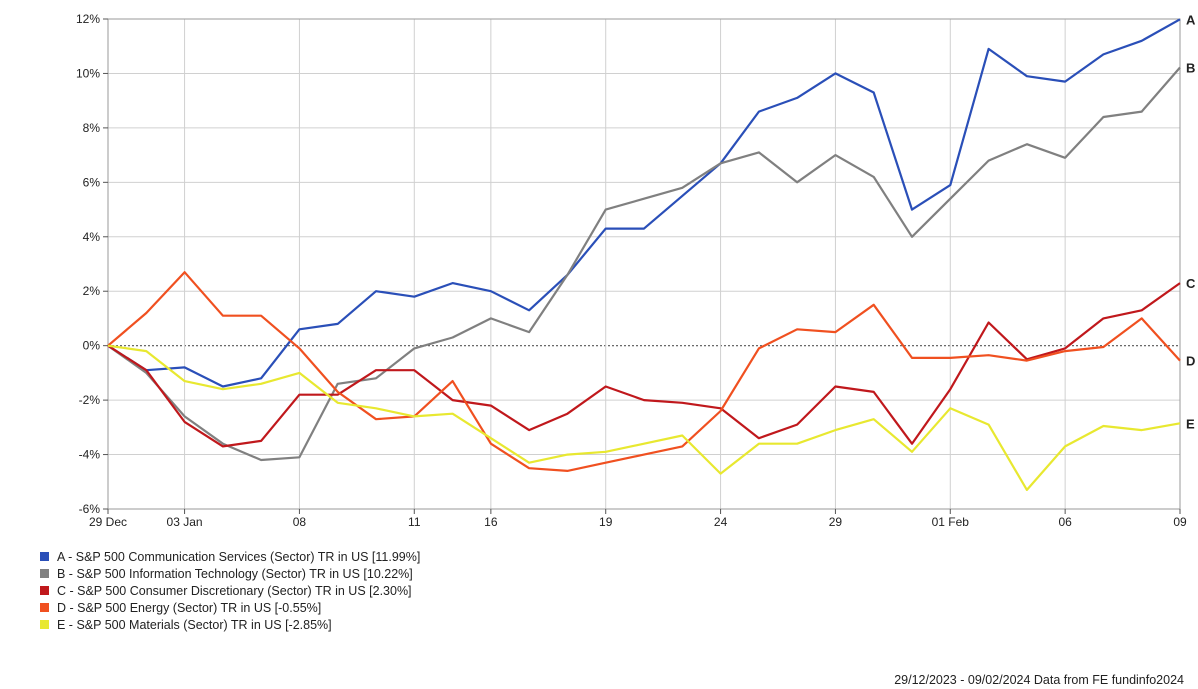 This screenshot has width=1198, height=689. Describe the element at coordinates (90, 455) in the screenshot. I see `y-tick-label: -4%` at that location.